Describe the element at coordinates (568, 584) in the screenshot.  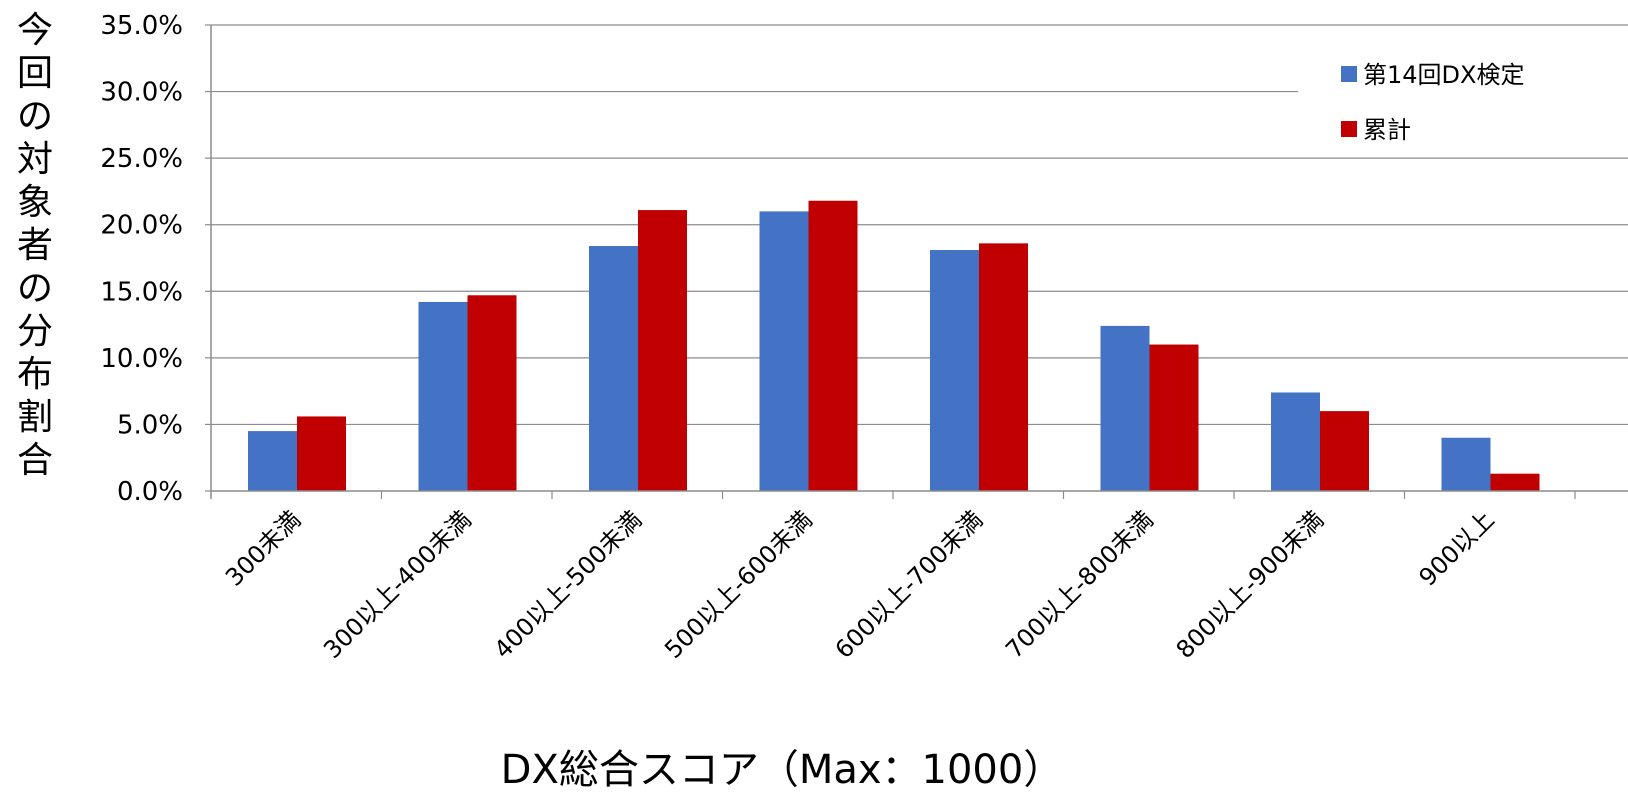
I see `x-tick-label: 400以上-500未満` at that location.